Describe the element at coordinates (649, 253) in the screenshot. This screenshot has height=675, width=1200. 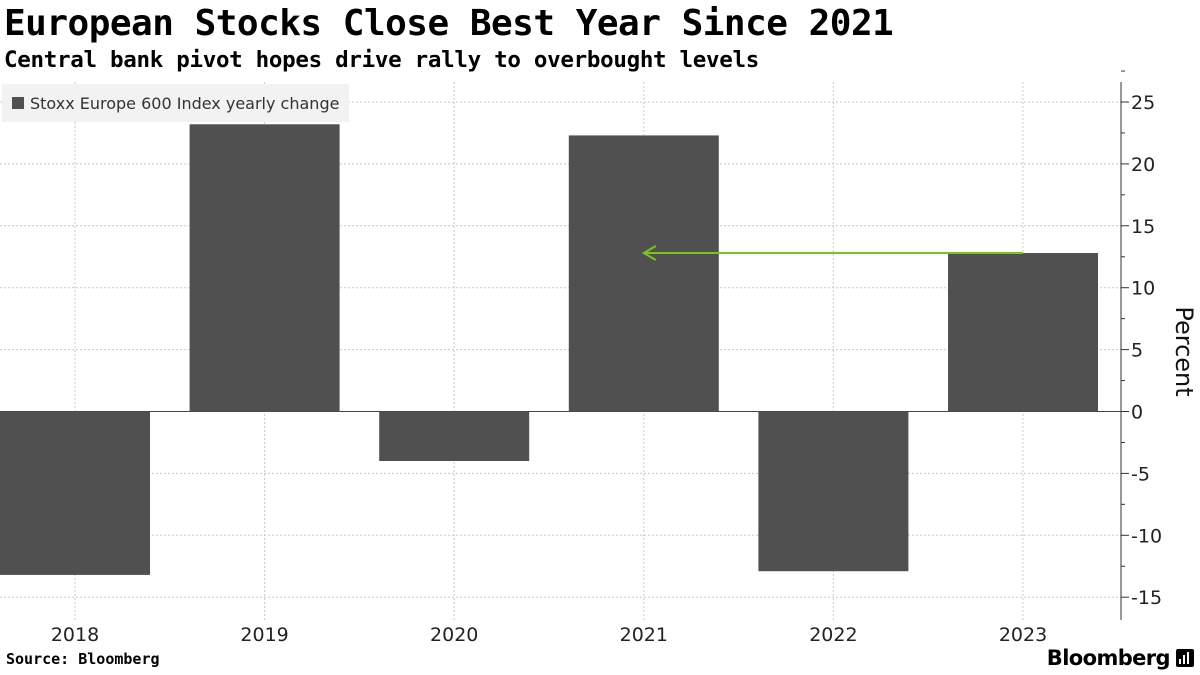
I see `annotation-arrow-head` at that location.